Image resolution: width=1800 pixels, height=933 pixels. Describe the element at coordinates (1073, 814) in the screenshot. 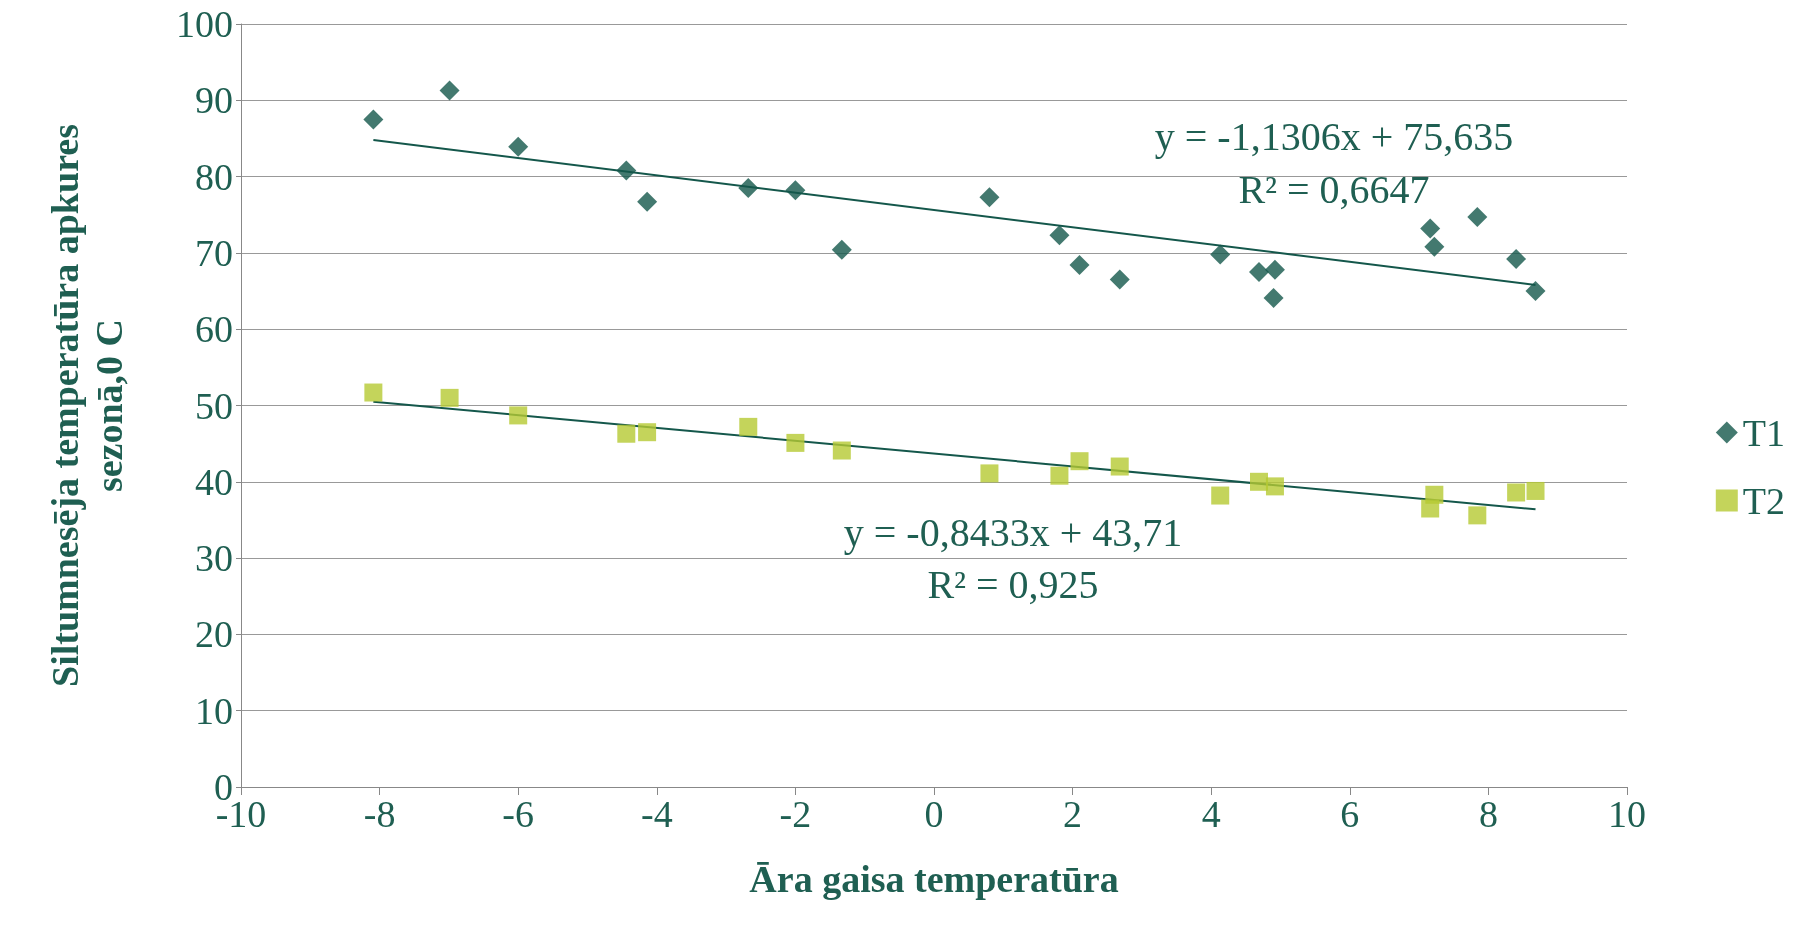

I see `x-tick-label: 2` at that location.